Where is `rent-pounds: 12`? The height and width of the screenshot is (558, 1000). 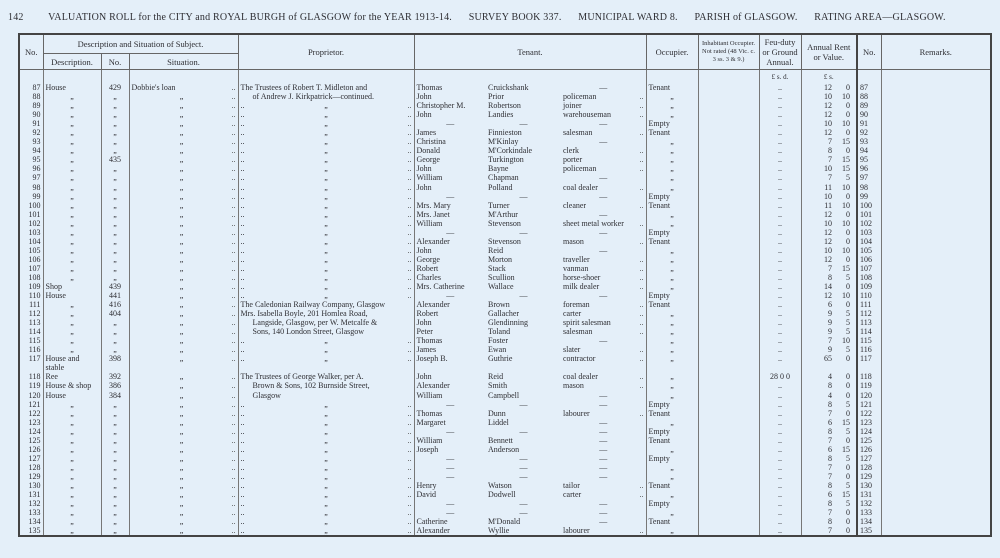 rent-pounds: 12 is located at coordinates (828, 214).